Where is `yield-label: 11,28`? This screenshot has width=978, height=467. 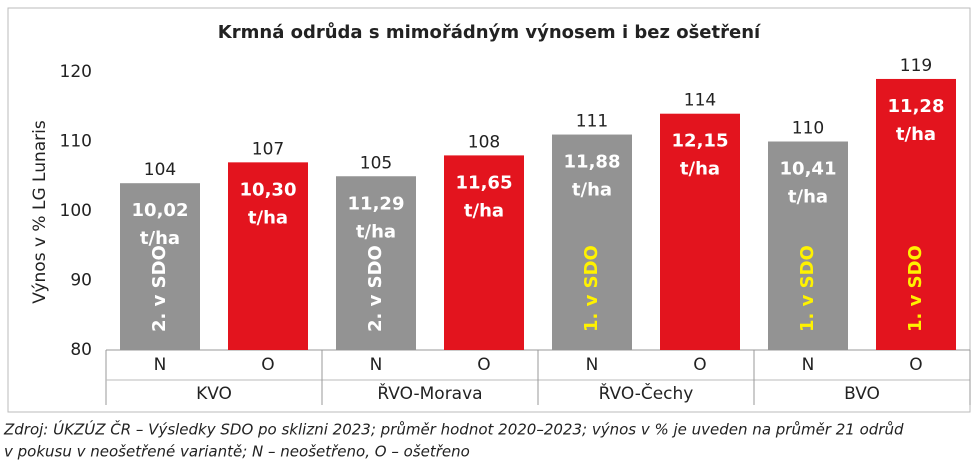 yield-label: 11,28 is located at coordinates (916, 106).